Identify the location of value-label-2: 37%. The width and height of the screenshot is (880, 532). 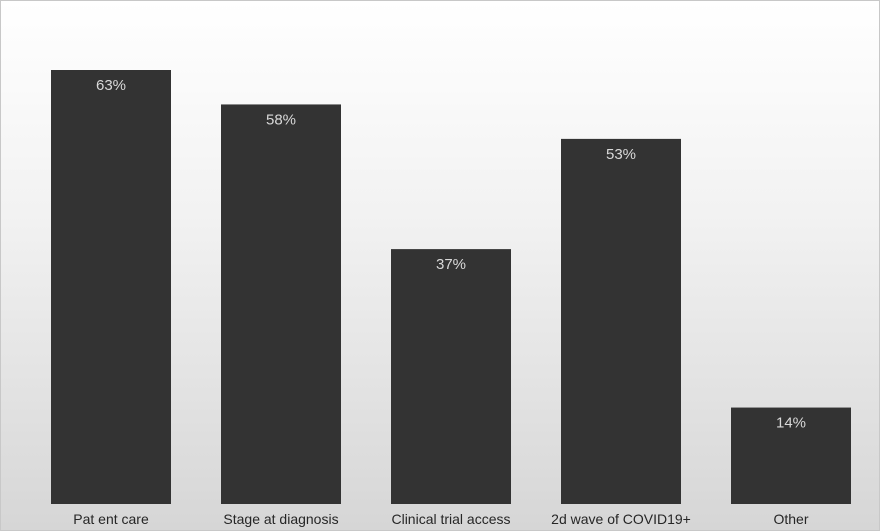
(451, 264).